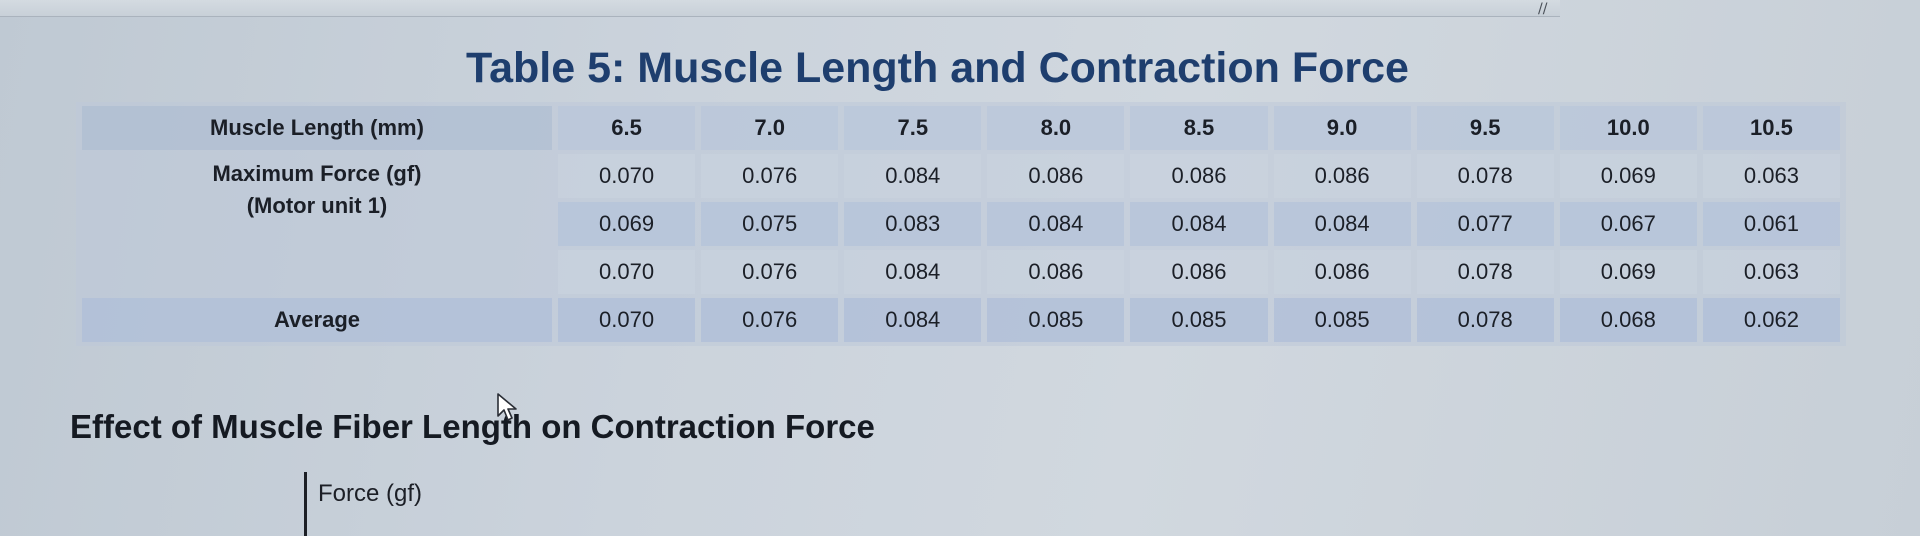 This screenshot has height=536, width=1920. I want to click on resize-grip-icon: //, so click(1543, 9).